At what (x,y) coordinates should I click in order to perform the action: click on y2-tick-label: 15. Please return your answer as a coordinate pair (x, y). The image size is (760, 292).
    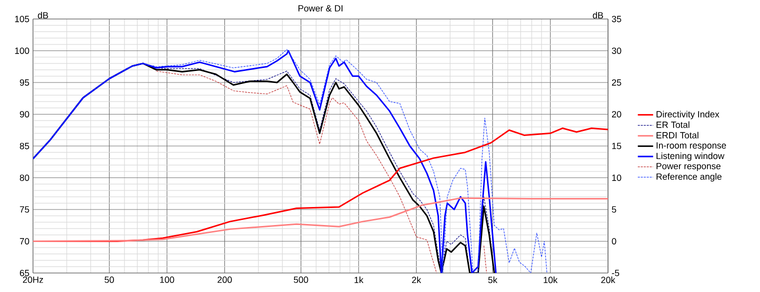
    Looking at the image, I should click on (617, 146).